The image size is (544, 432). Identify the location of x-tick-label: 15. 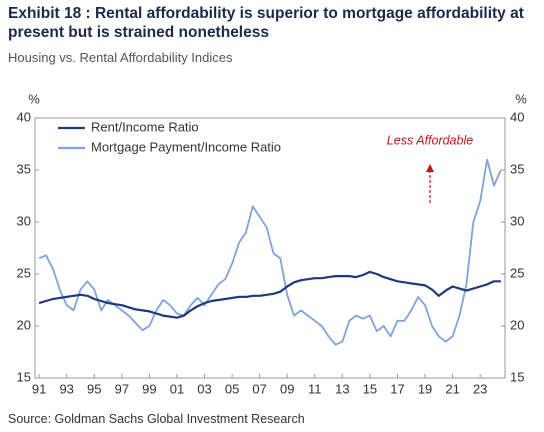
(370, 388).